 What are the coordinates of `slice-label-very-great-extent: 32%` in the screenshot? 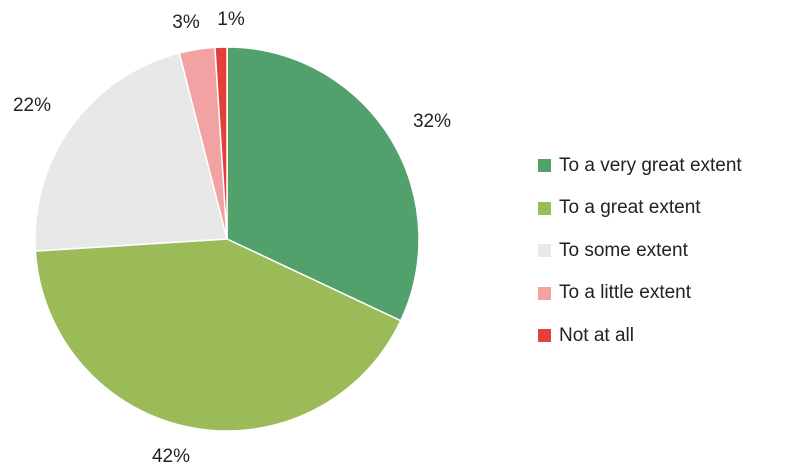 It's located at (432, 121).